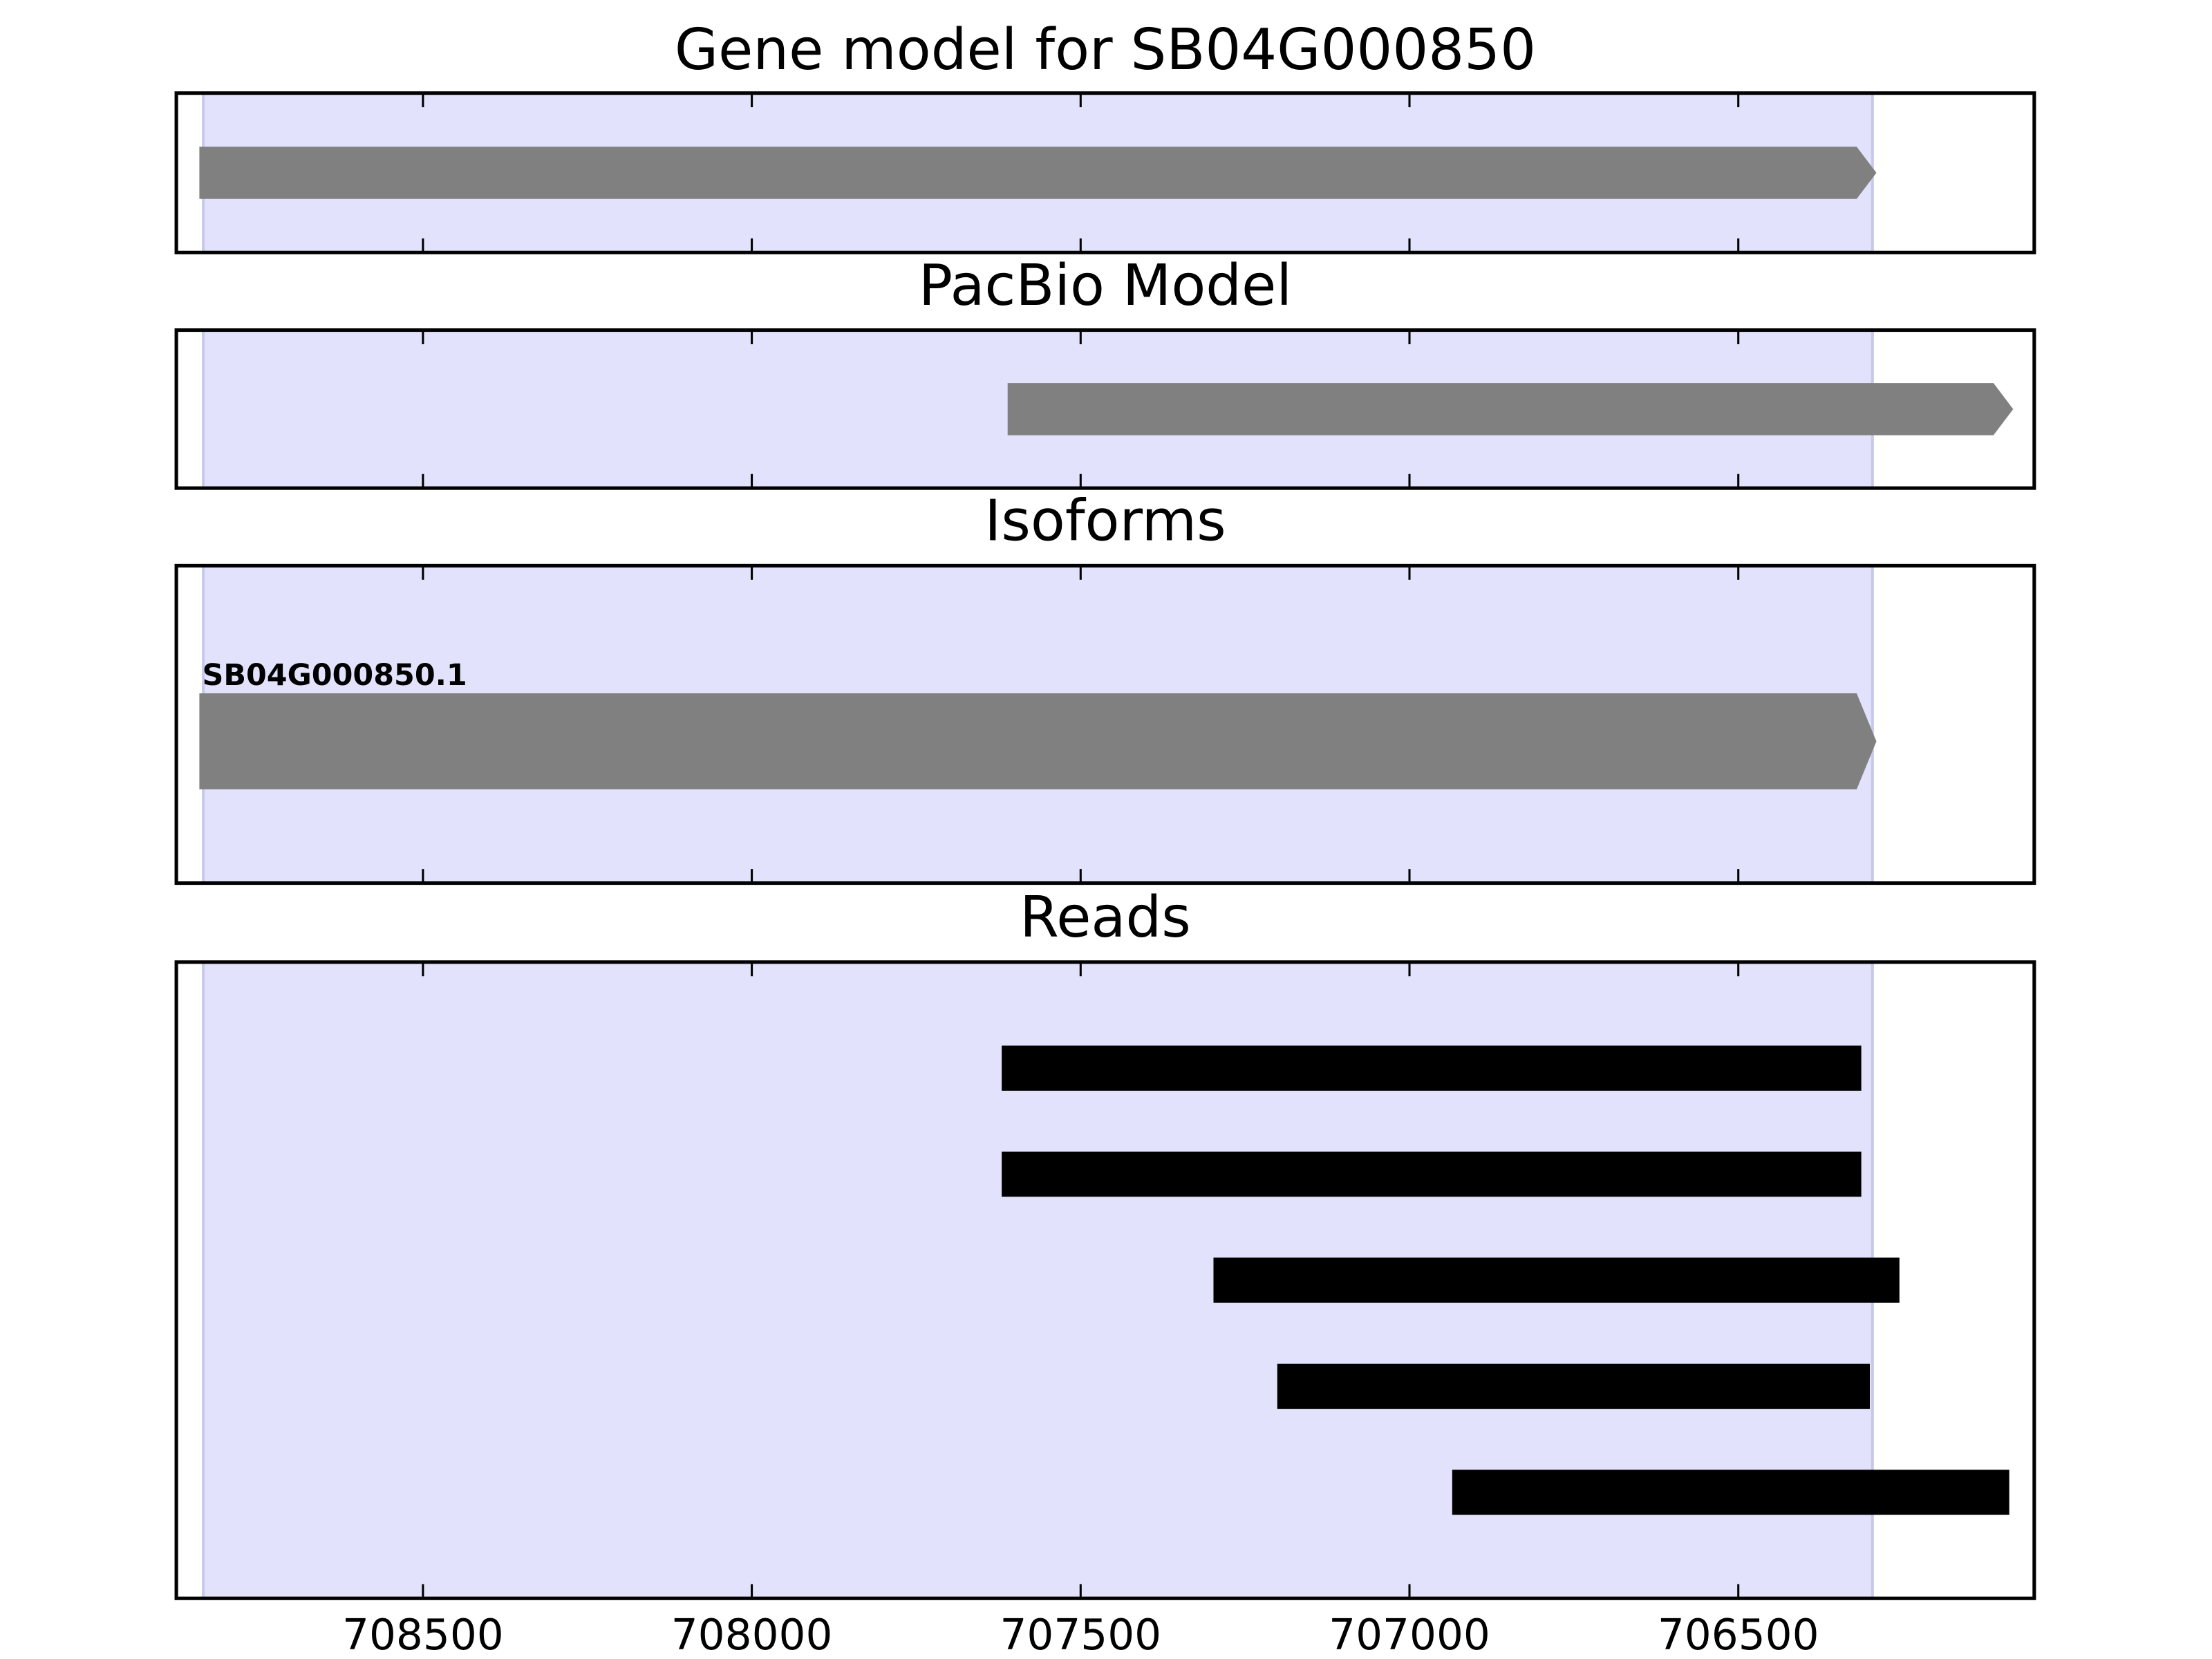 The width and height of the screenshot is (2212, 1659). Describe the element at coordinates (423, 1635) in the screenshot. I see `x-tick-label: 708500` at that location.